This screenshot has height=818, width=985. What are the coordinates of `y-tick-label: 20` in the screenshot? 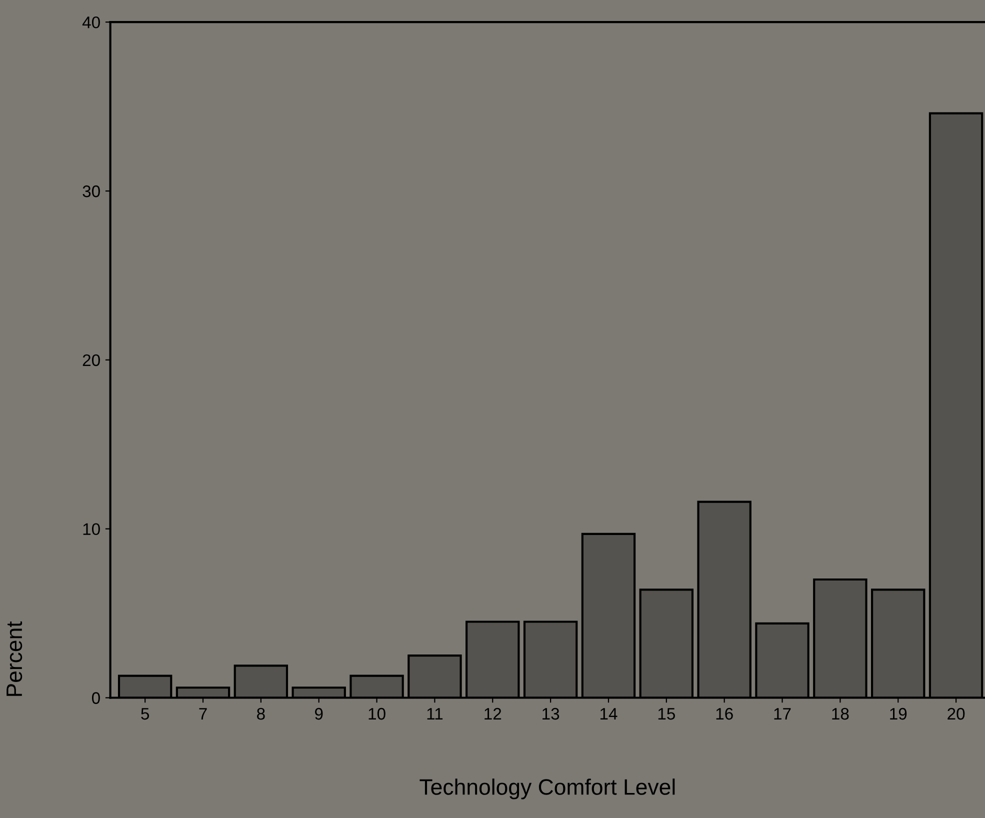 It's located at (91, 360).